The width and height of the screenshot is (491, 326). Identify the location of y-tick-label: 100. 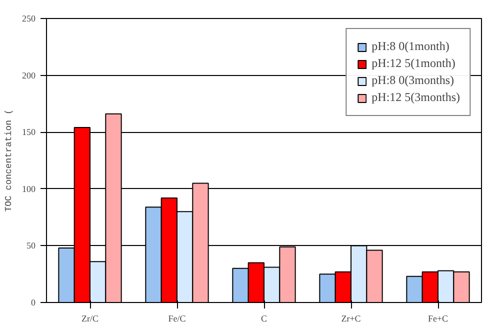
(29, 189).